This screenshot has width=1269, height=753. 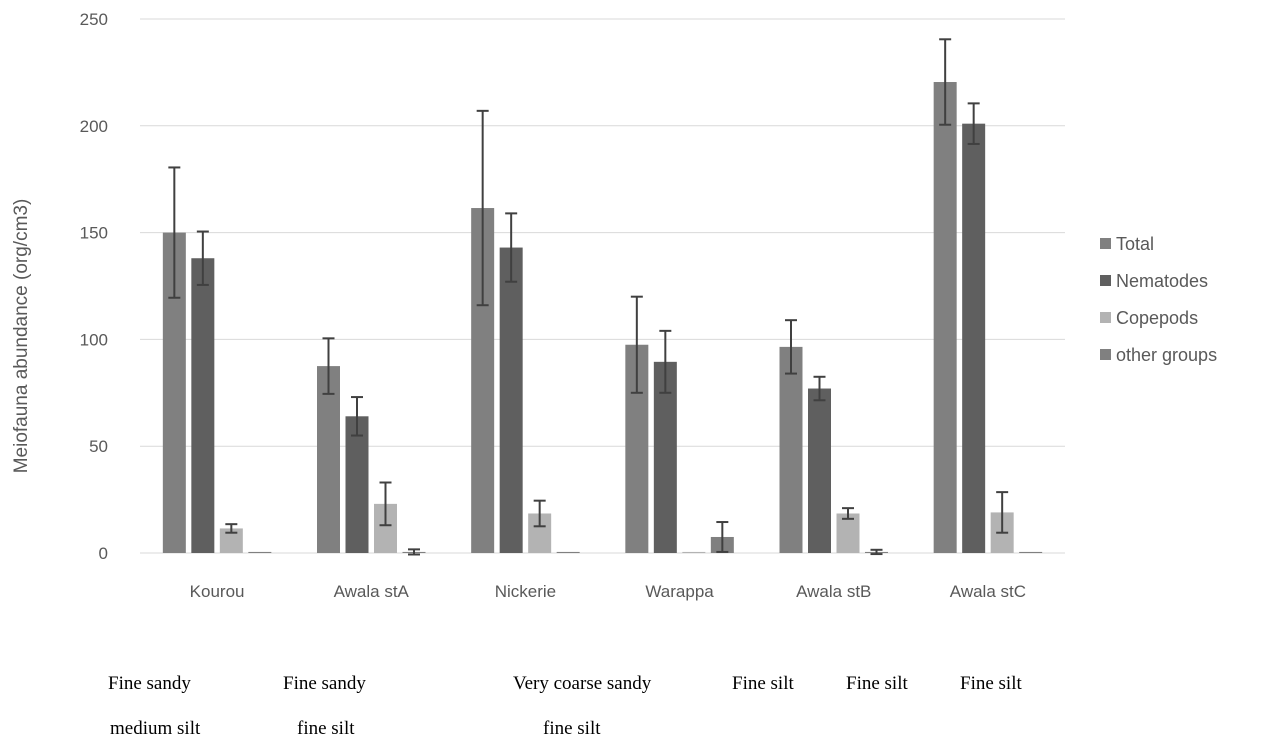 I want to click on sediment-1-line-0: Fine sandy, so click(x=324, y=683).